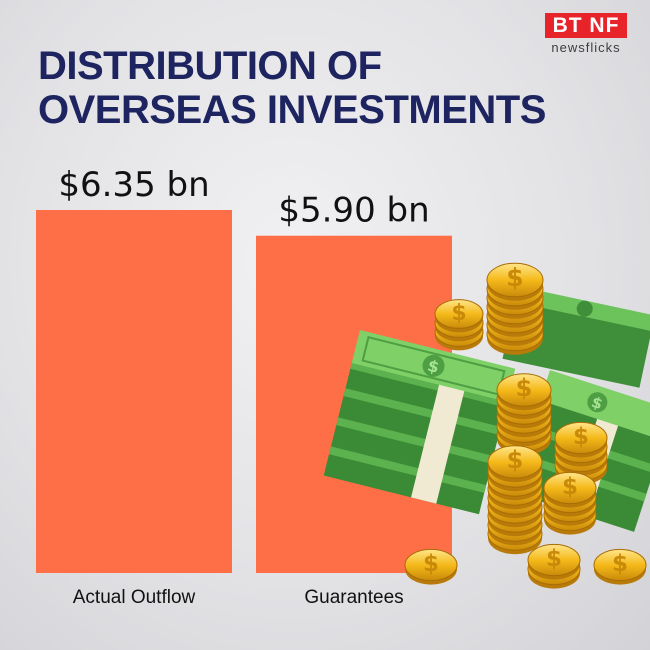 The image size is (650, 650). I want to click on category-label-1: Actual Outflow, so click(134, 597).